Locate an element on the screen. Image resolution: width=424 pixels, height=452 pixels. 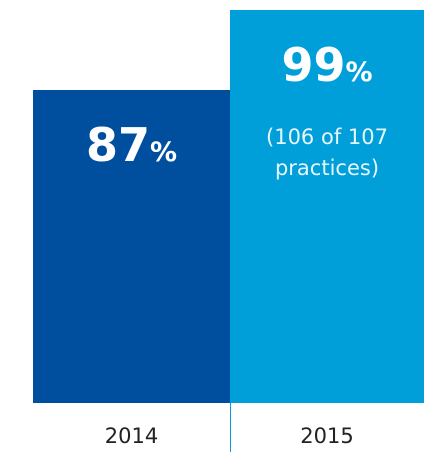
annotation: (106 of 107 practices) is located at coordinates (327, 152).